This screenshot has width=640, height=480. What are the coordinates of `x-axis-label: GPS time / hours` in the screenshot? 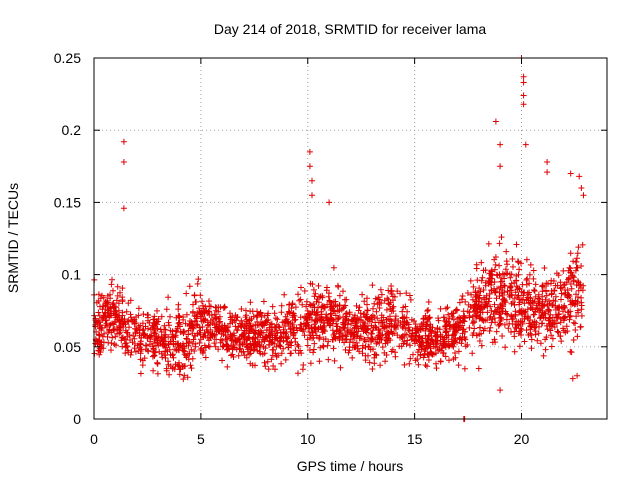 It's located at (350, 466).